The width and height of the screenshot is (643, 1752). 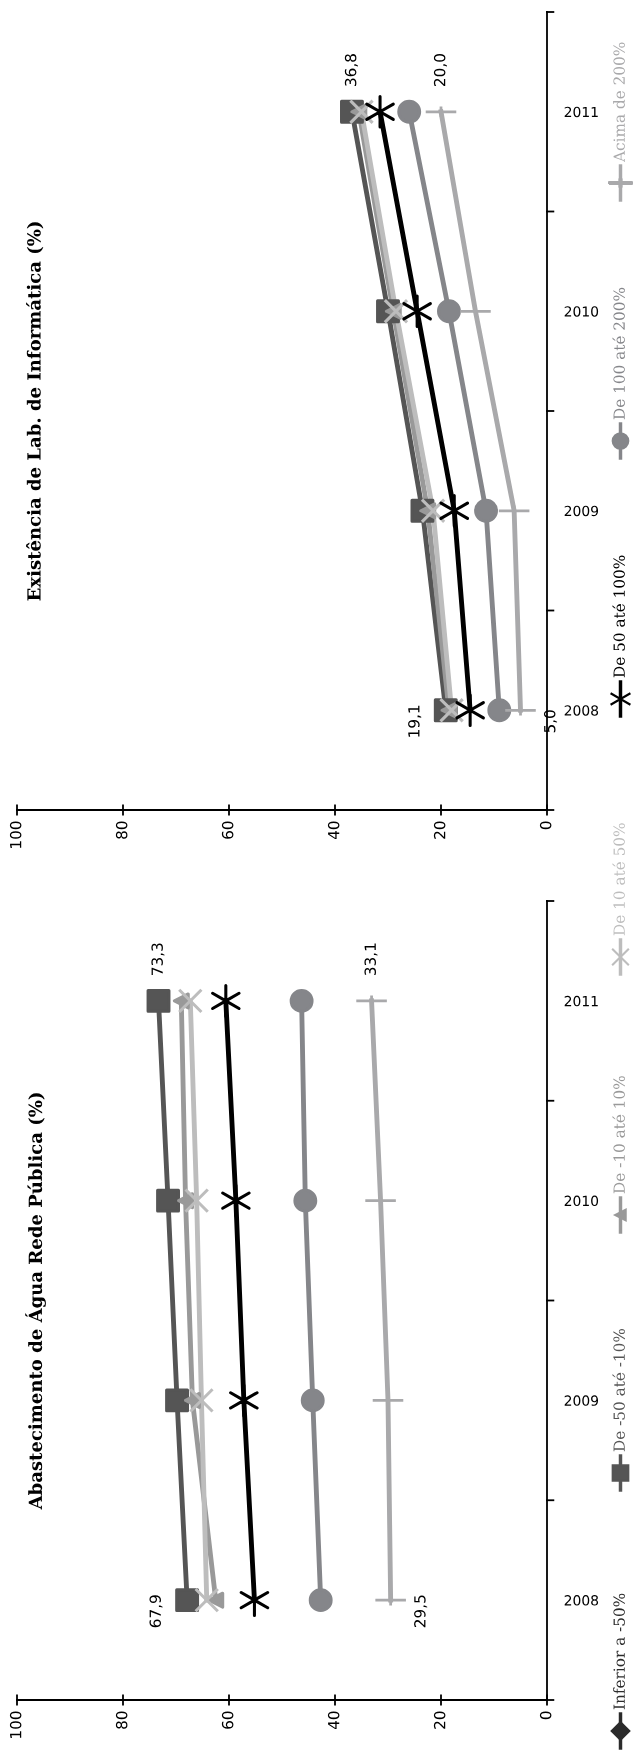 I want to click on text: De 50 até 100%, so click(x=618, y=616).